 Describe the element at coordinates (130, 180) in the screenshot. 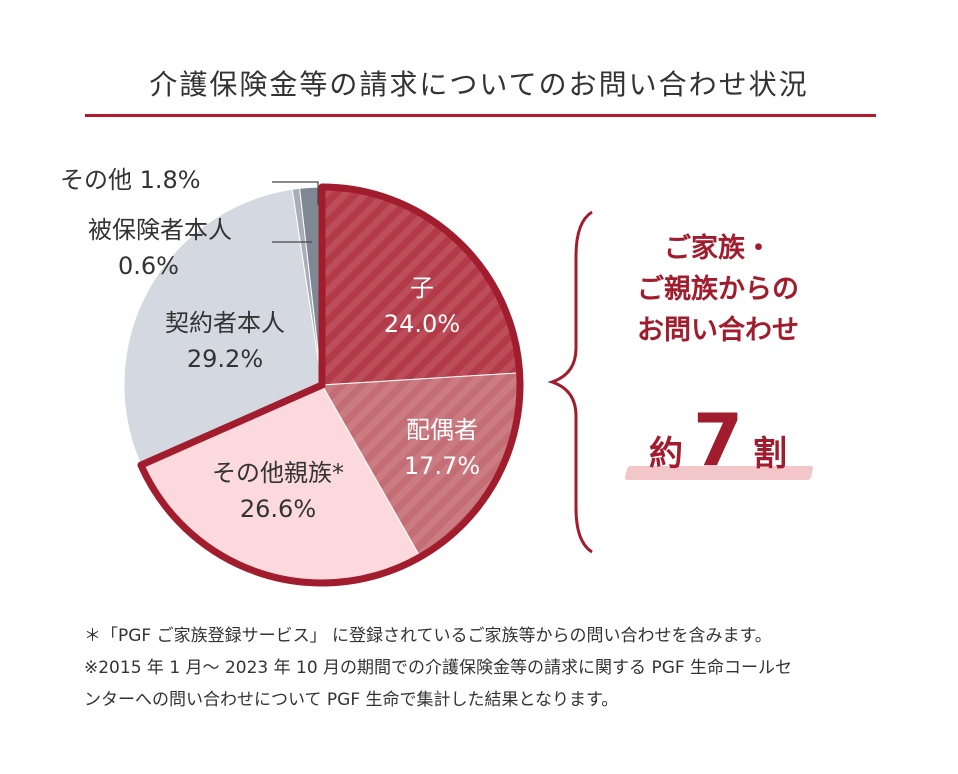

I see `label-other: その他 1.8%` at that location.